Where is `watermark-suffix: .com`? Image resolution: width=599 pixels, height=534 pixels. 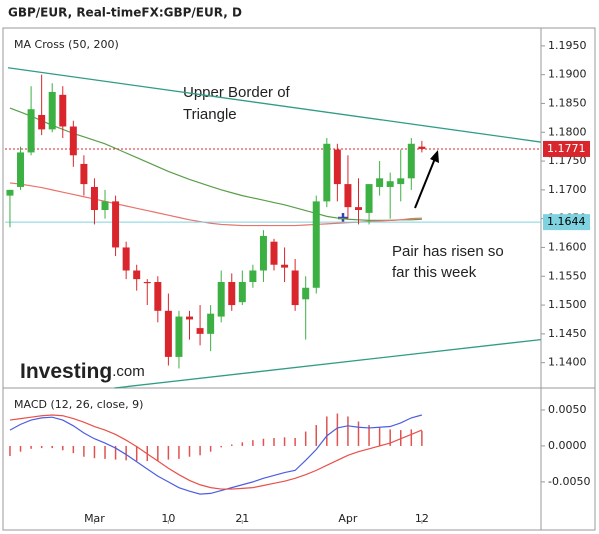 watermark-suffix: .com is located at coordinates (128, 371).